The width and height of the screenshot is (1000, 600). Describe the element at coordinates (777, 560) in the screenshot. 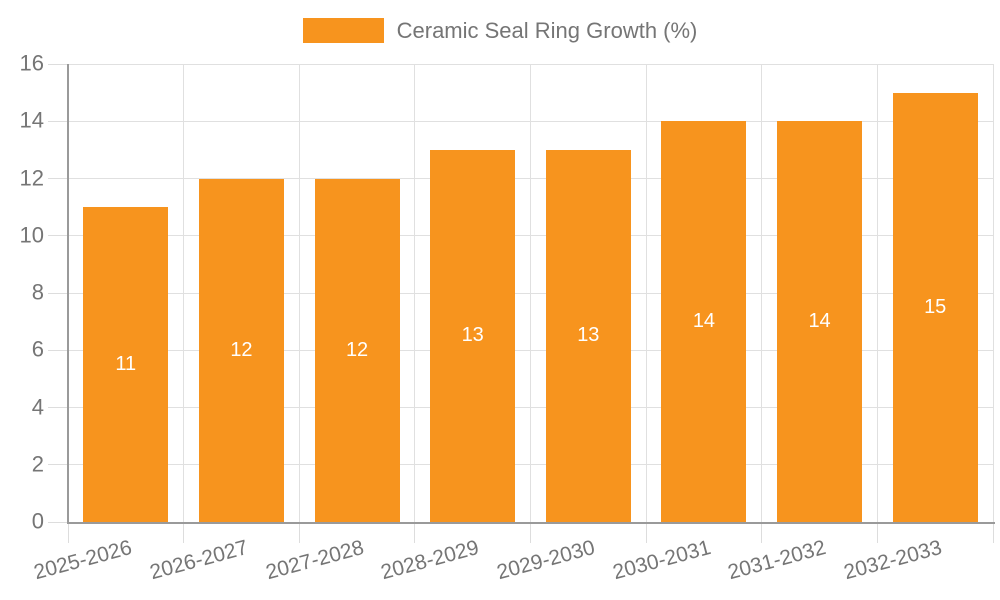

I see `x-axis-label: 2031-2032` at that location.